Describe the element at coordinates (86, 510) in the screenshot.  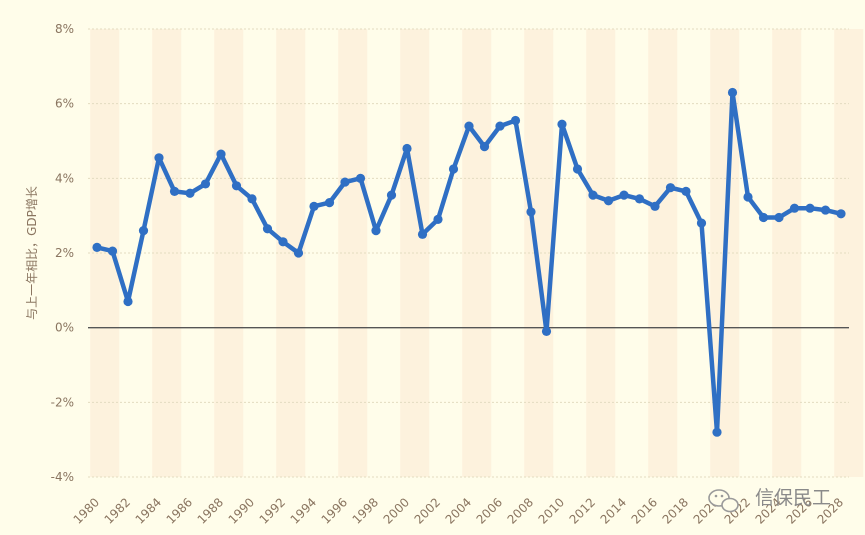
I see `x-tick-label: 1980` at that location.